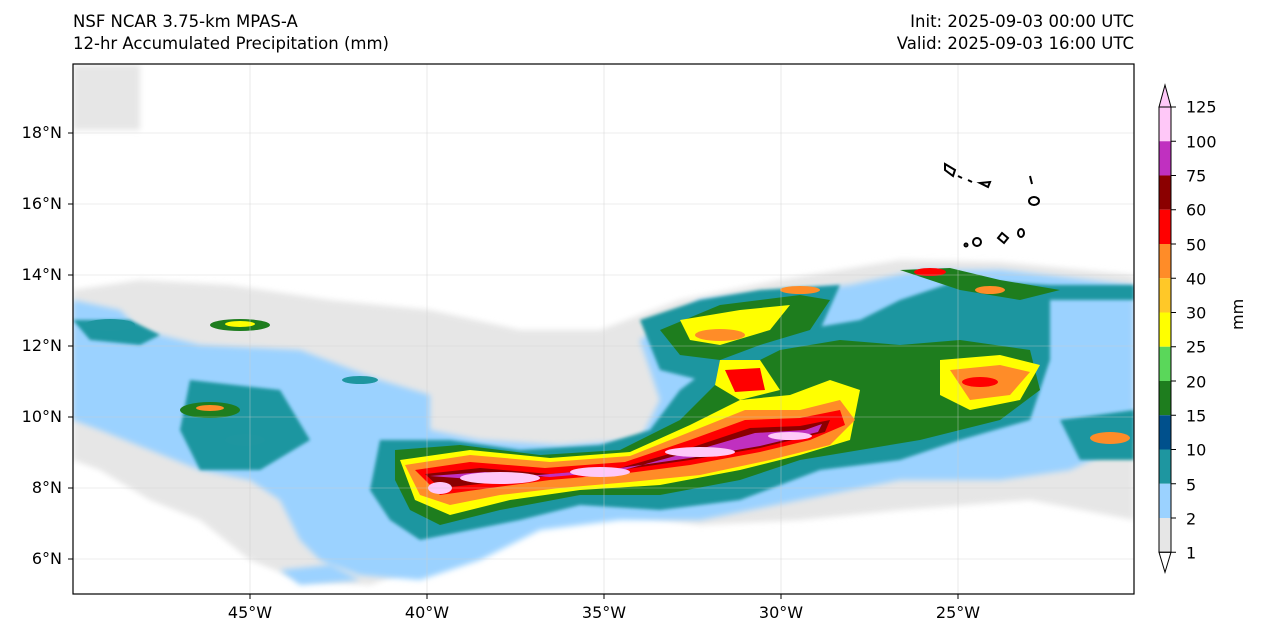 The width and height of the screenshot is (1262, 639). I want to click on colorbar-label: 20, so click(1196, 382).